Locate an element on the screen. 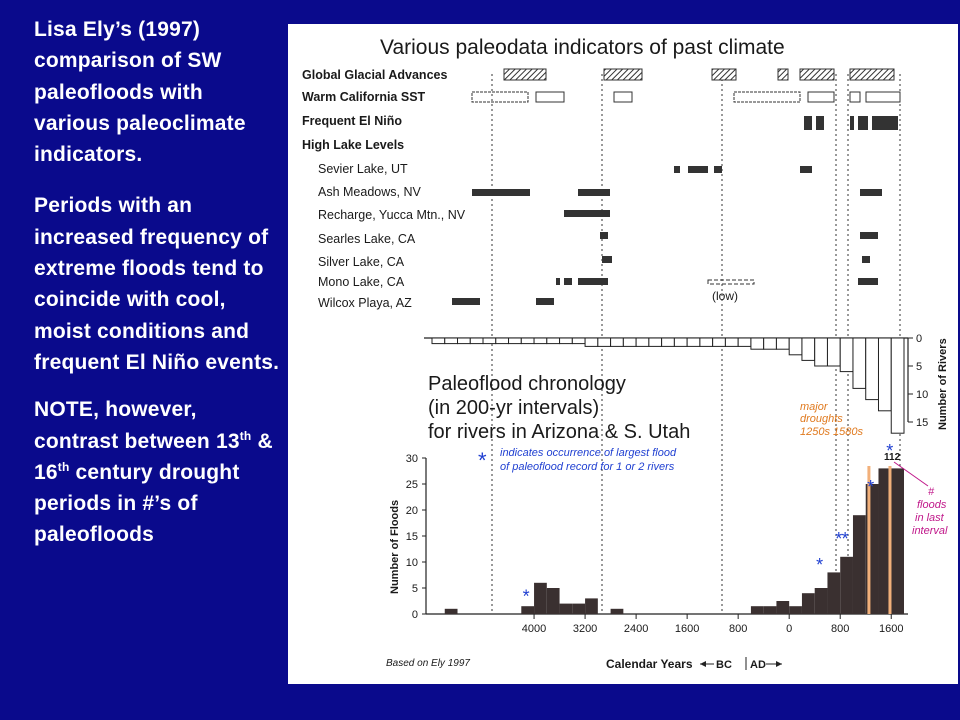  floods-tick-label: 0 is located at coordinates (415, 615).